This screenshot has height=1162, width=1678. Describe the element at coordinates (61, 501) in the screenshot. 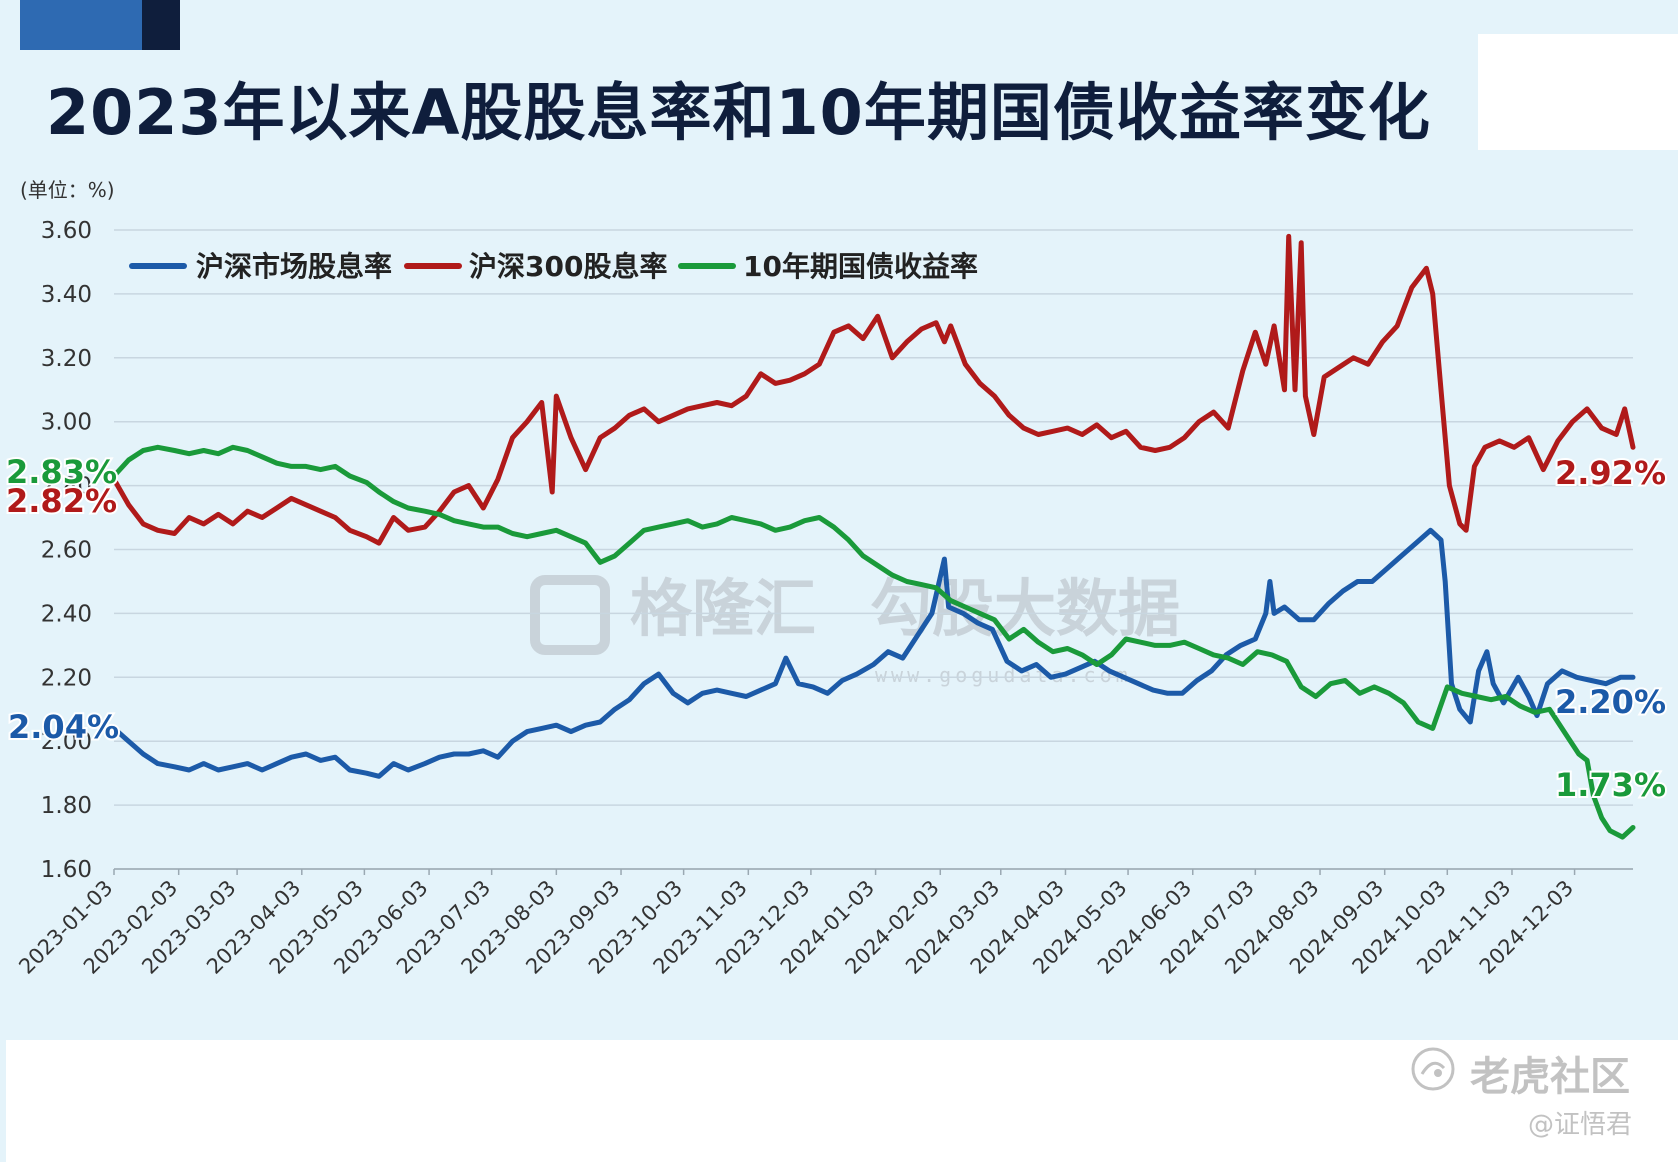

I see `series-start-label-red: 2.82%` at that location.